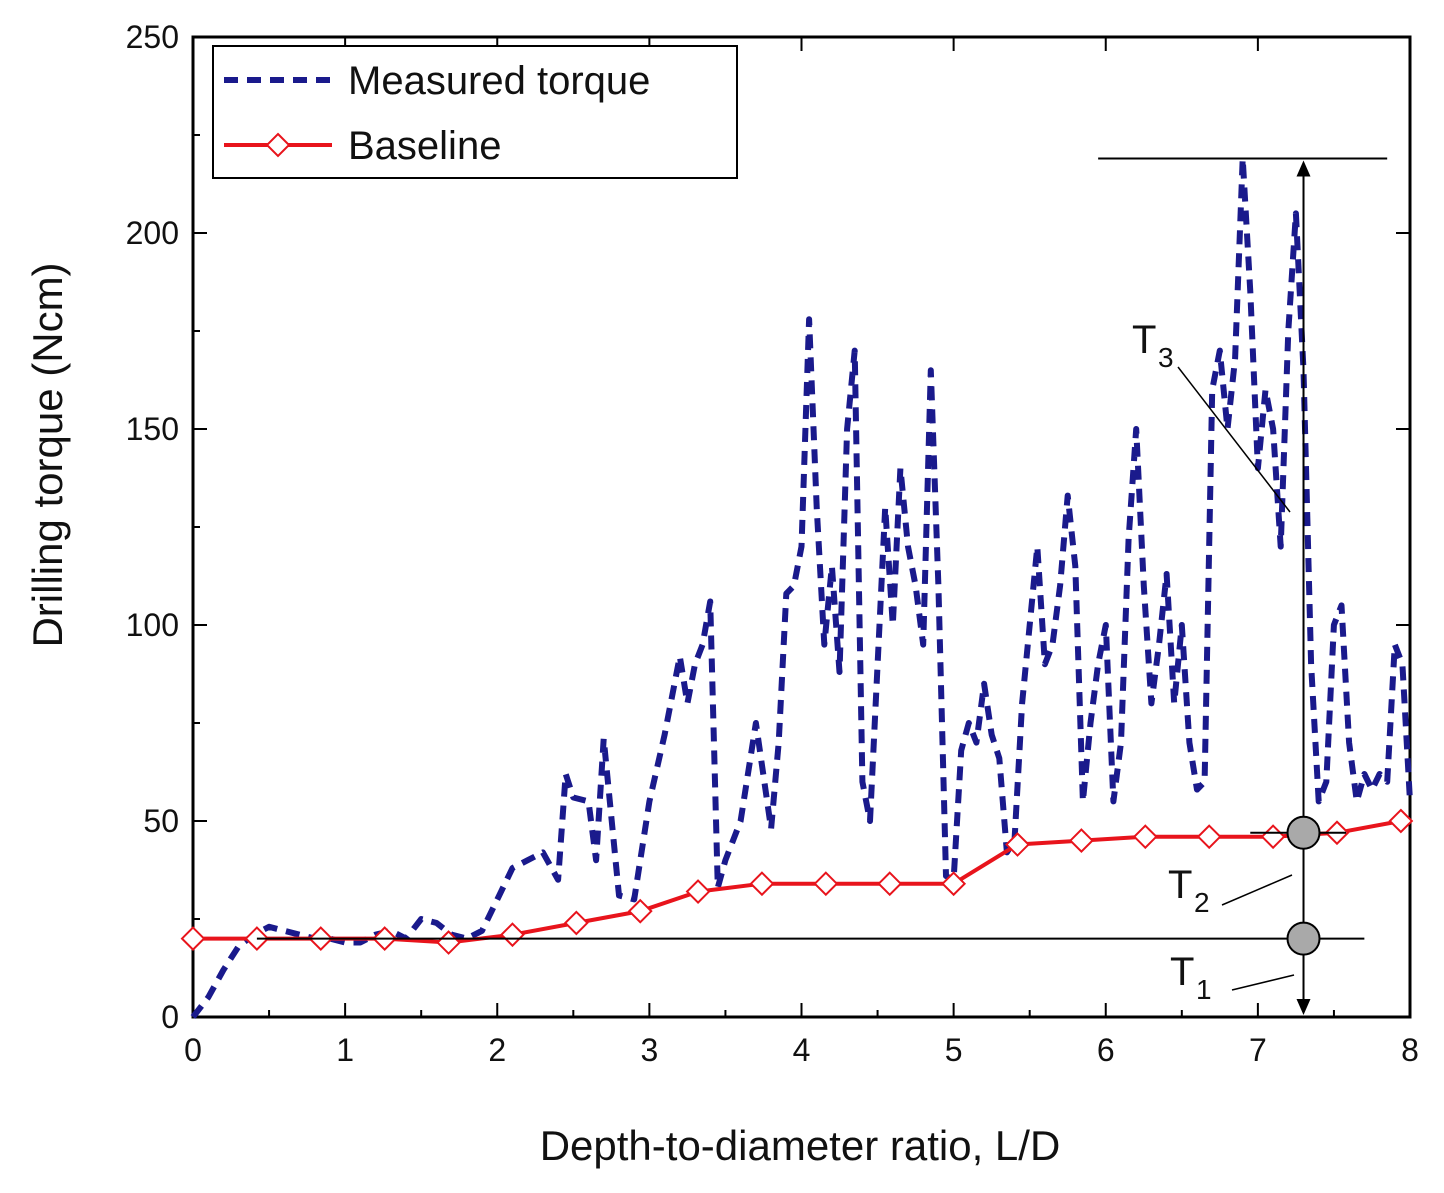 This screenshot has height=1193, width=1444. I want to click on x-tick-label: 8, so click(1410, 1050).